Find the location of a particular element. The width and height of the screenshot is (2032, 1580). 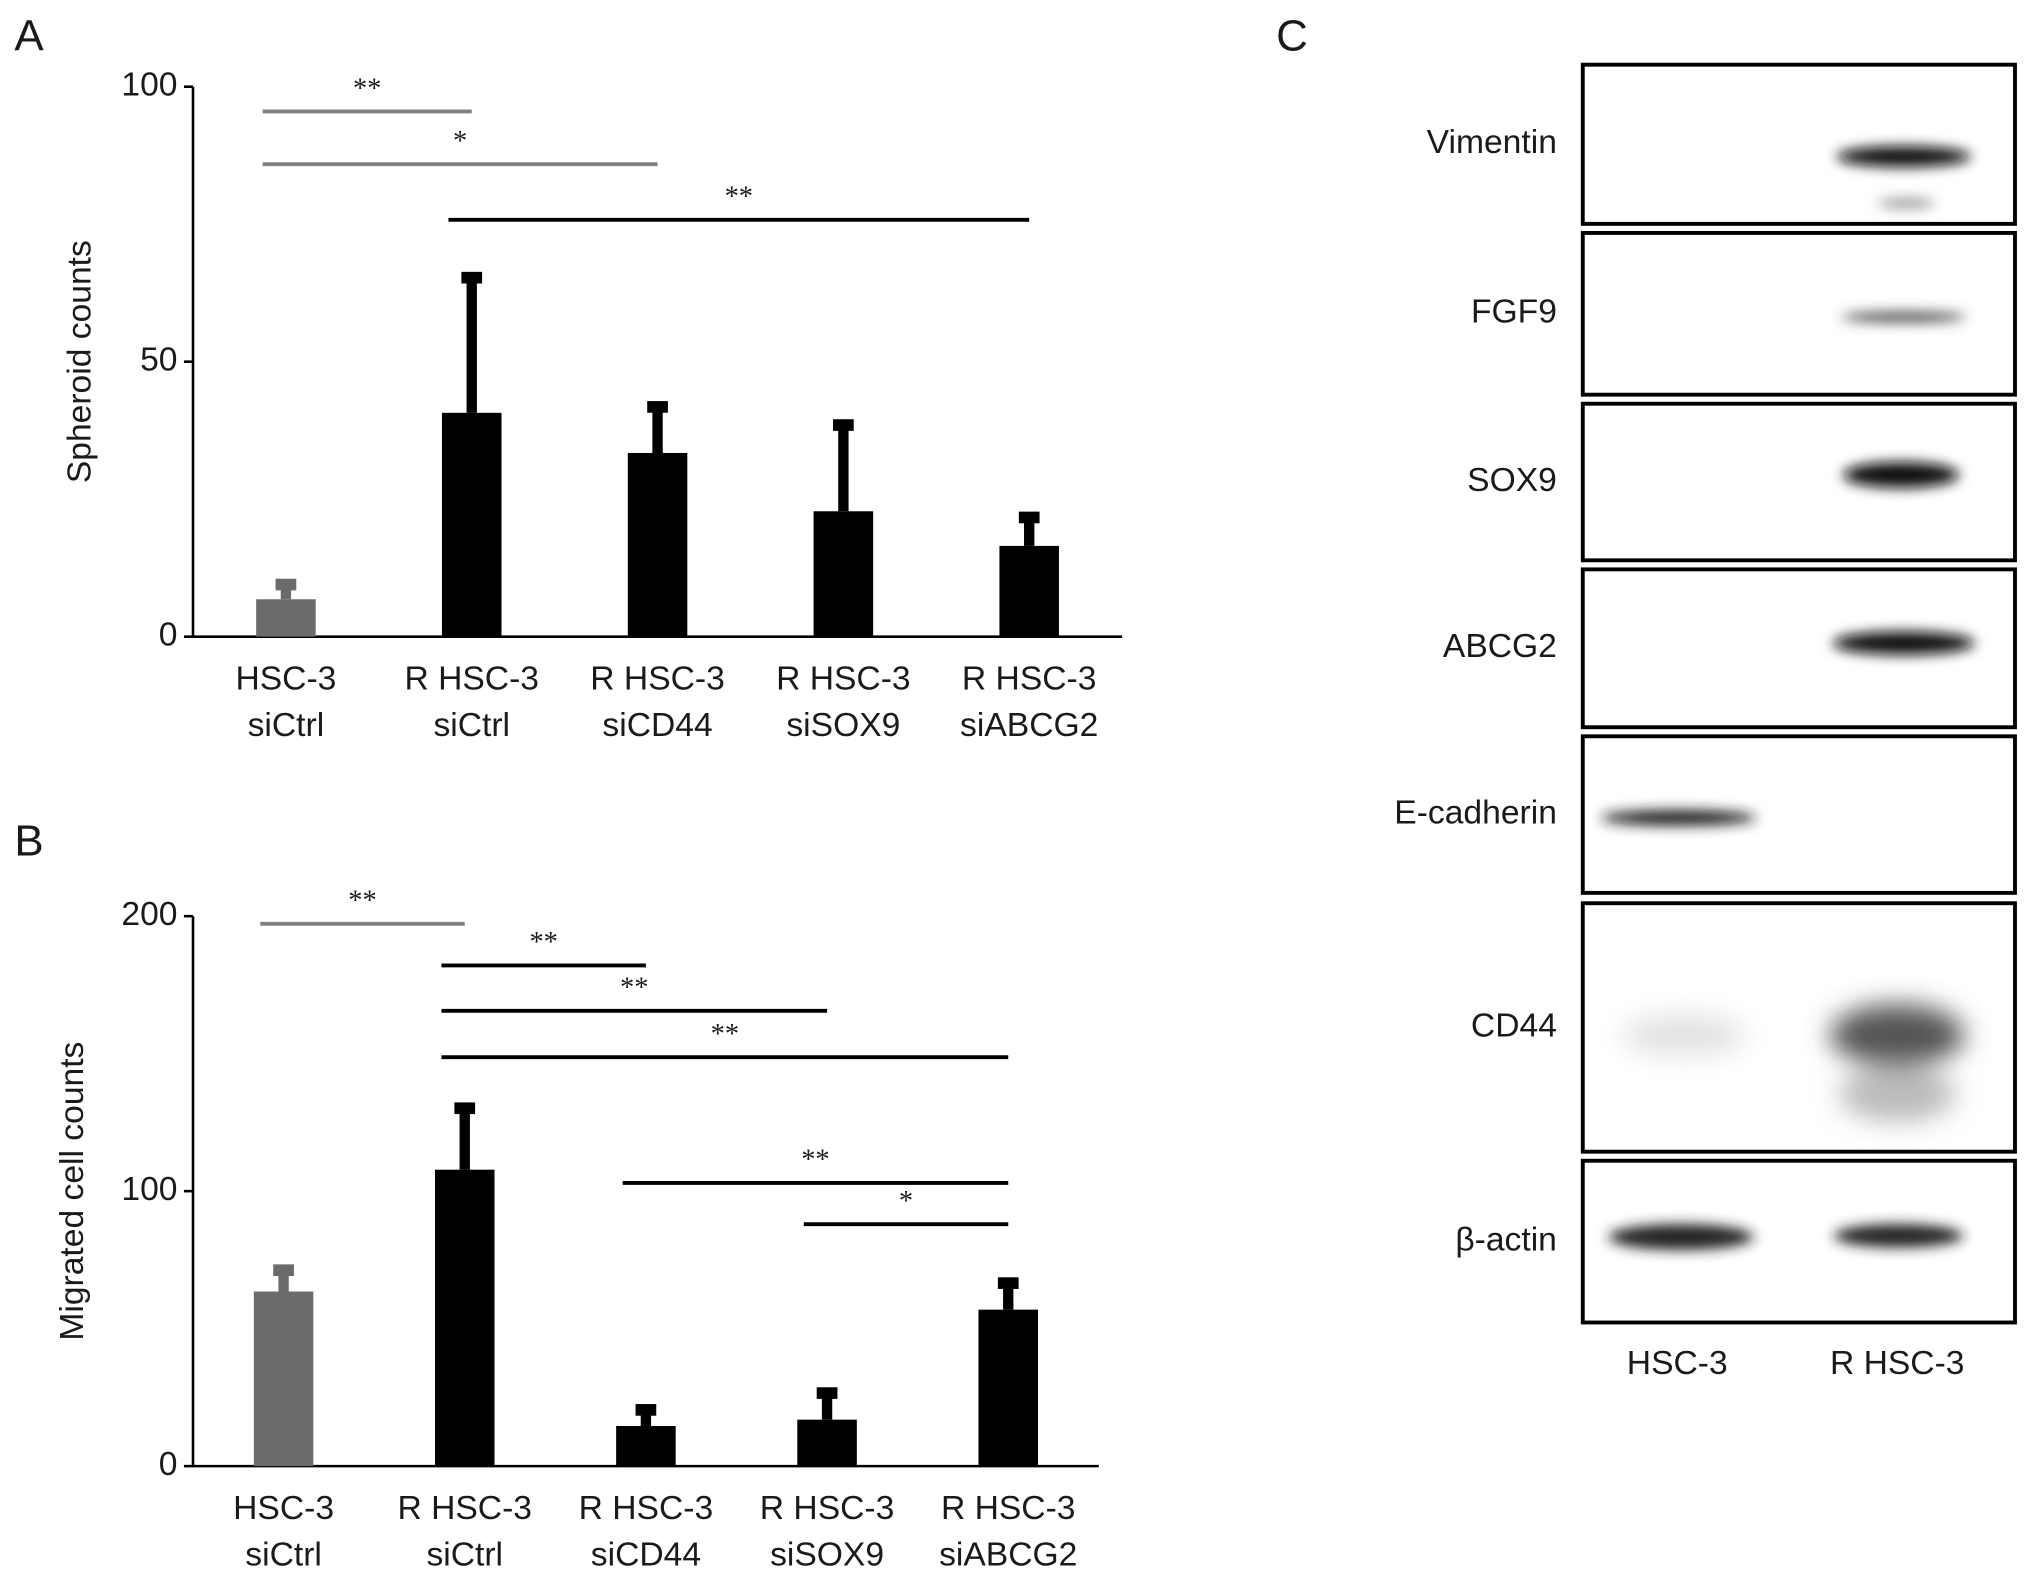

y-axis-label: Migrated cell counts is located at coordinates (72, 1191).